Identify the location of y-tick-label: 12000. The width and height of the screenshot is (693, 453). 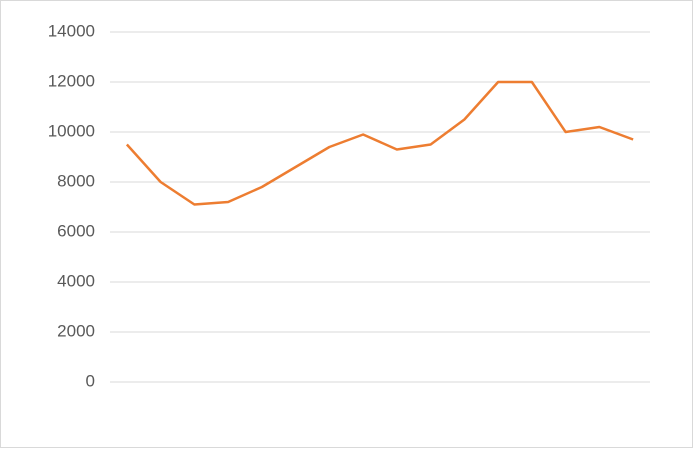
(71, 80).